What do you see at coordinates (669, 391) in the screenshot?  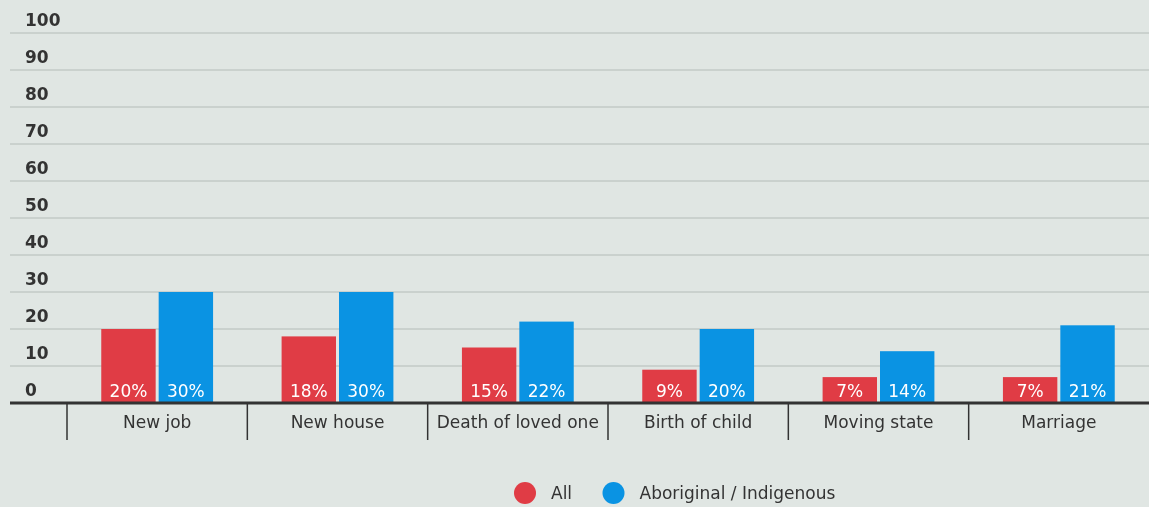 I see `data-label: 9%` at bounding box center [669, 391].